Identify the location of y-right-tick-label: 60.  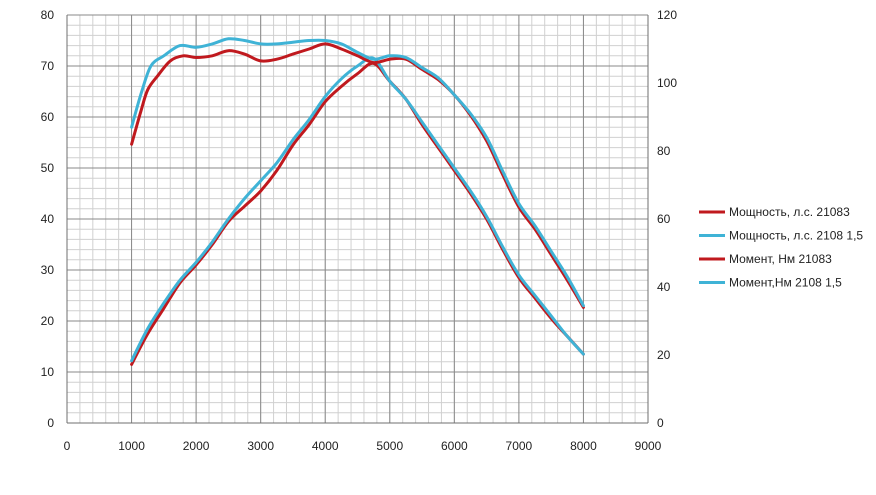
(664, 219).